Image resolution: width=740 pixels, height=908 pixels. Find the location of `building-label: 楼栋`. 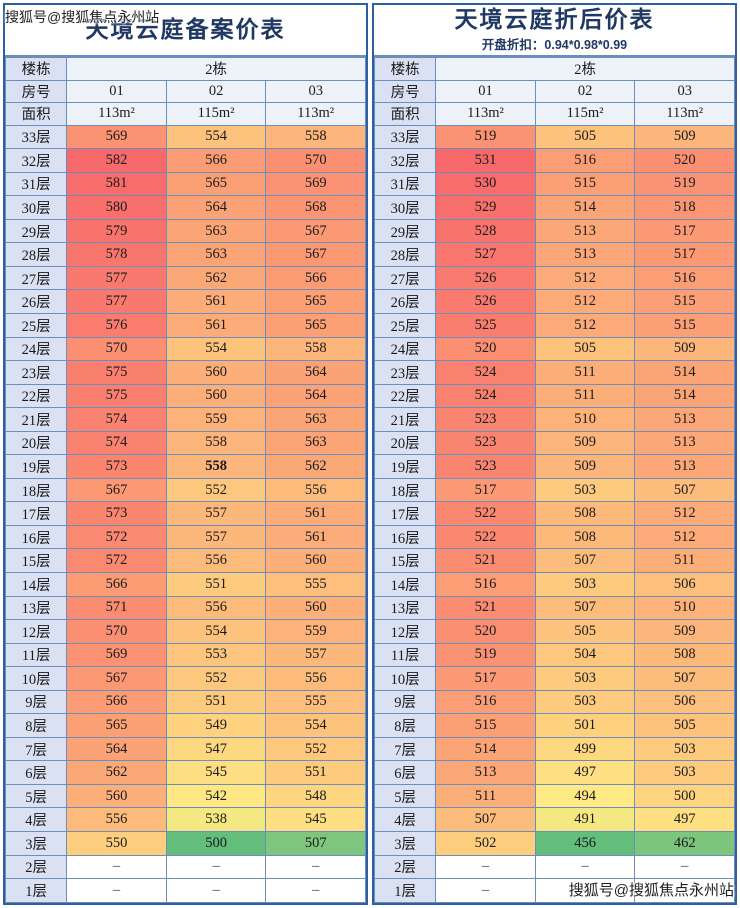

building-label: 楼栋 is located at coordinates (405, 69).